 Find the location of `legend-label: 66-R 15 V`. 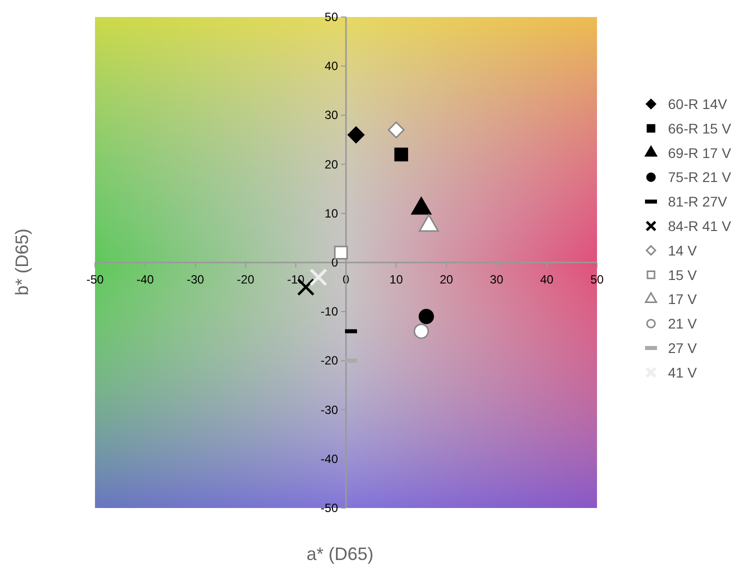

legend-label: 66-R 15 V is located at coordinates (700, 128).